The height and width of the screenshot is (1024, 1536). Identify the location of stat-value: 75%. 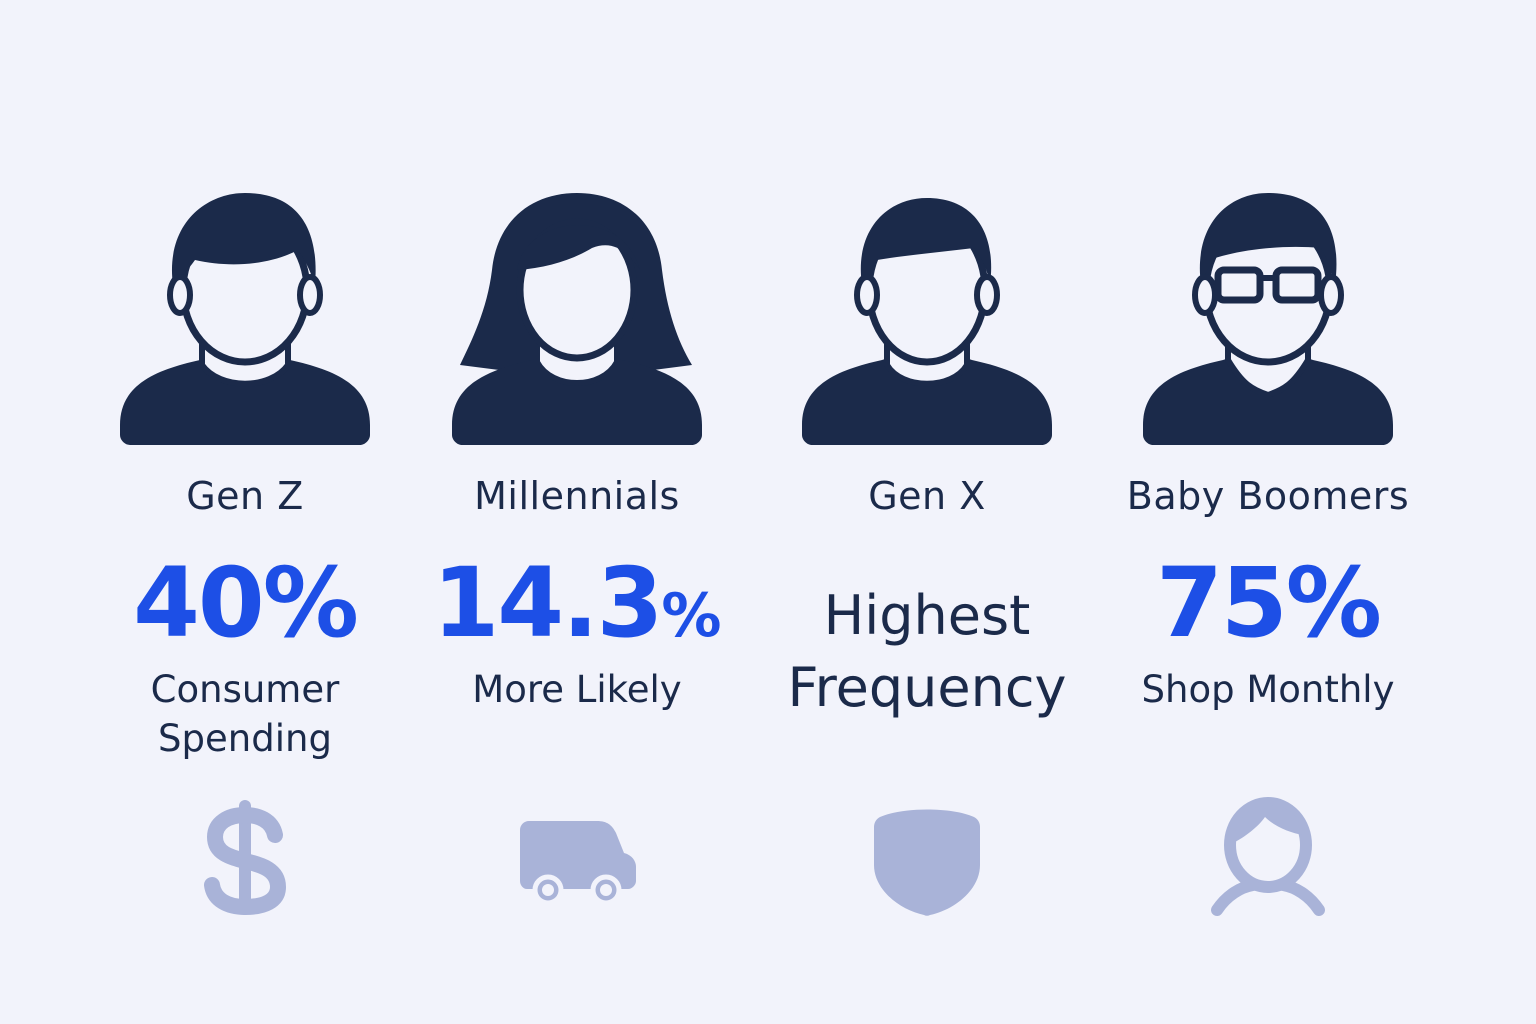
(1269, 603).